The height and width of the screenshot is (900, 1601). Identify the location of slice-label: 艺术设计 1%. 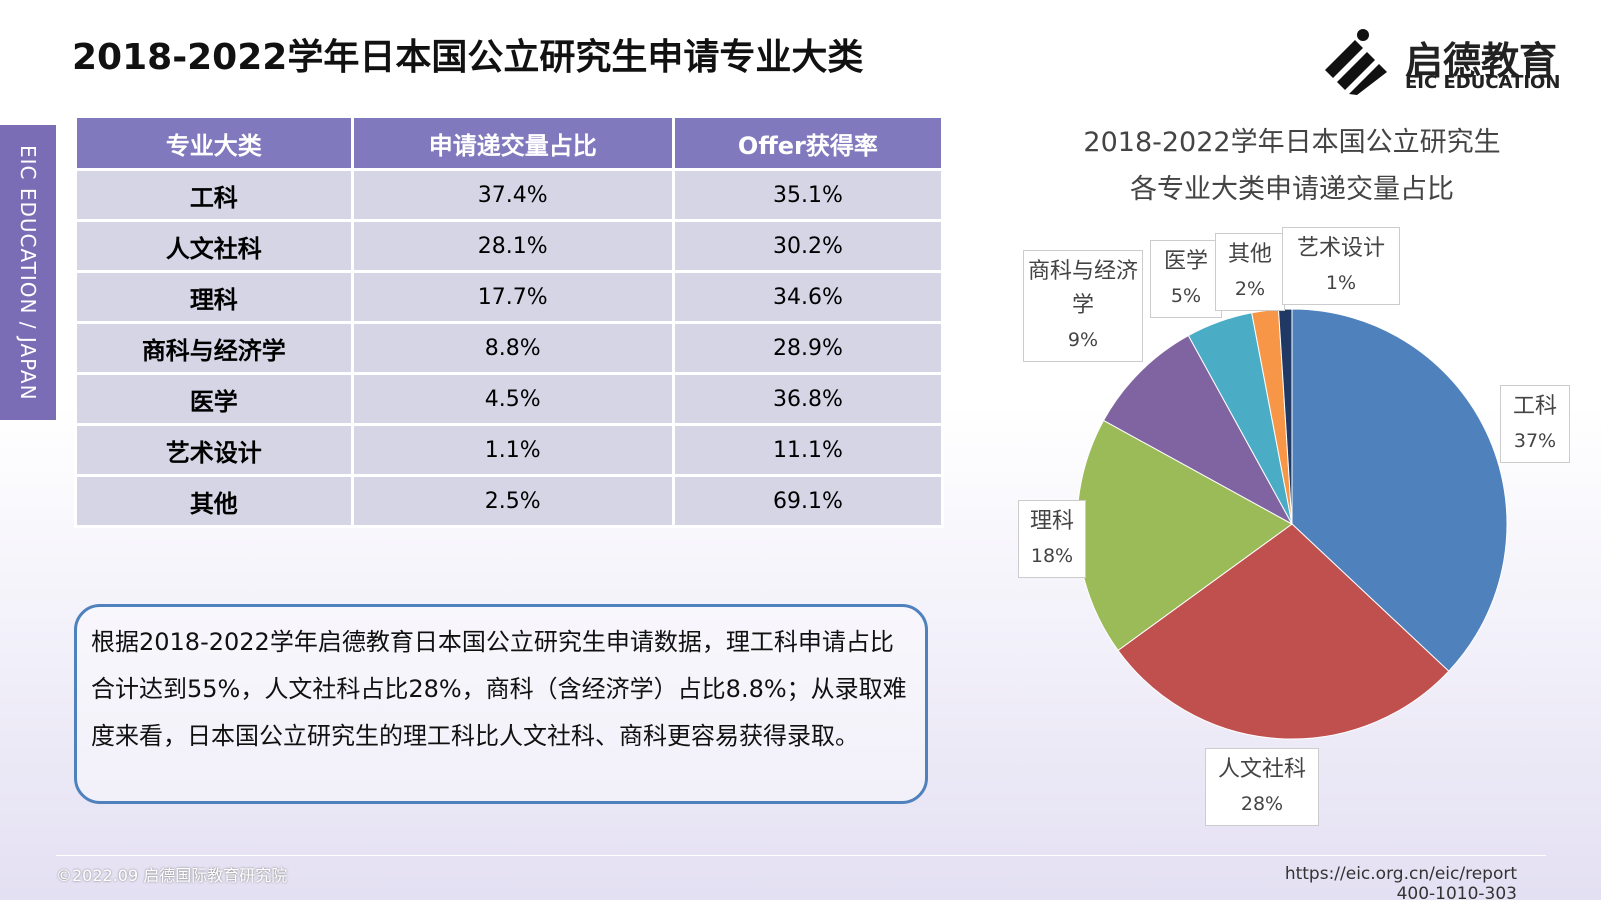
(1341, 266).